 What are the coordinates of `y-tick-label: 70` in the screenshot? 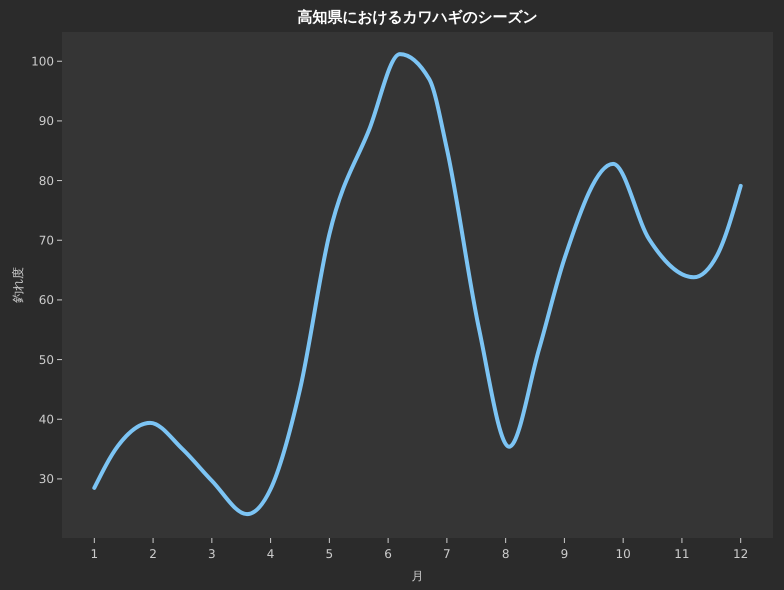 It's located at (46, 240).